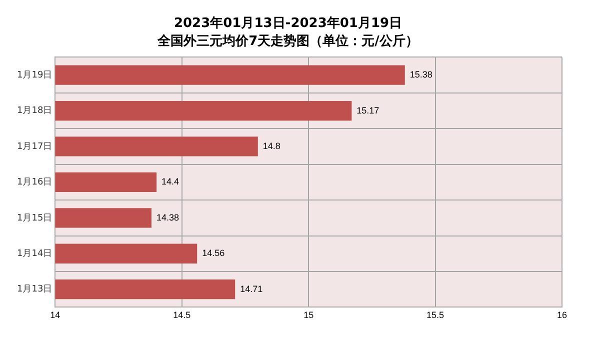 This screenshot has height=342, width=600. What do you see at coordinates (251, 289) in the screenshot?
I see `data-label: 14.71` at bounding box center [251, 289].